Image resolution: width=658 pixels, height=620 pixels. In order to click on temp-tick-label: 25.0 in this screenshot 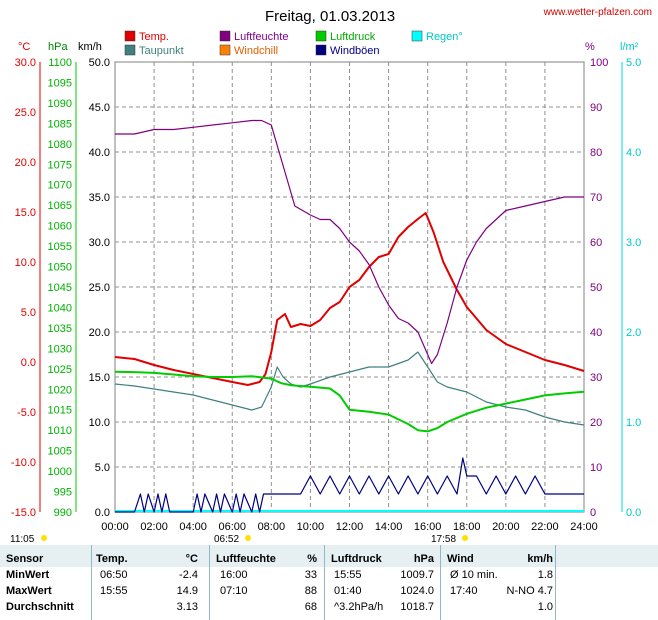, I will do `click(25, 113)`.